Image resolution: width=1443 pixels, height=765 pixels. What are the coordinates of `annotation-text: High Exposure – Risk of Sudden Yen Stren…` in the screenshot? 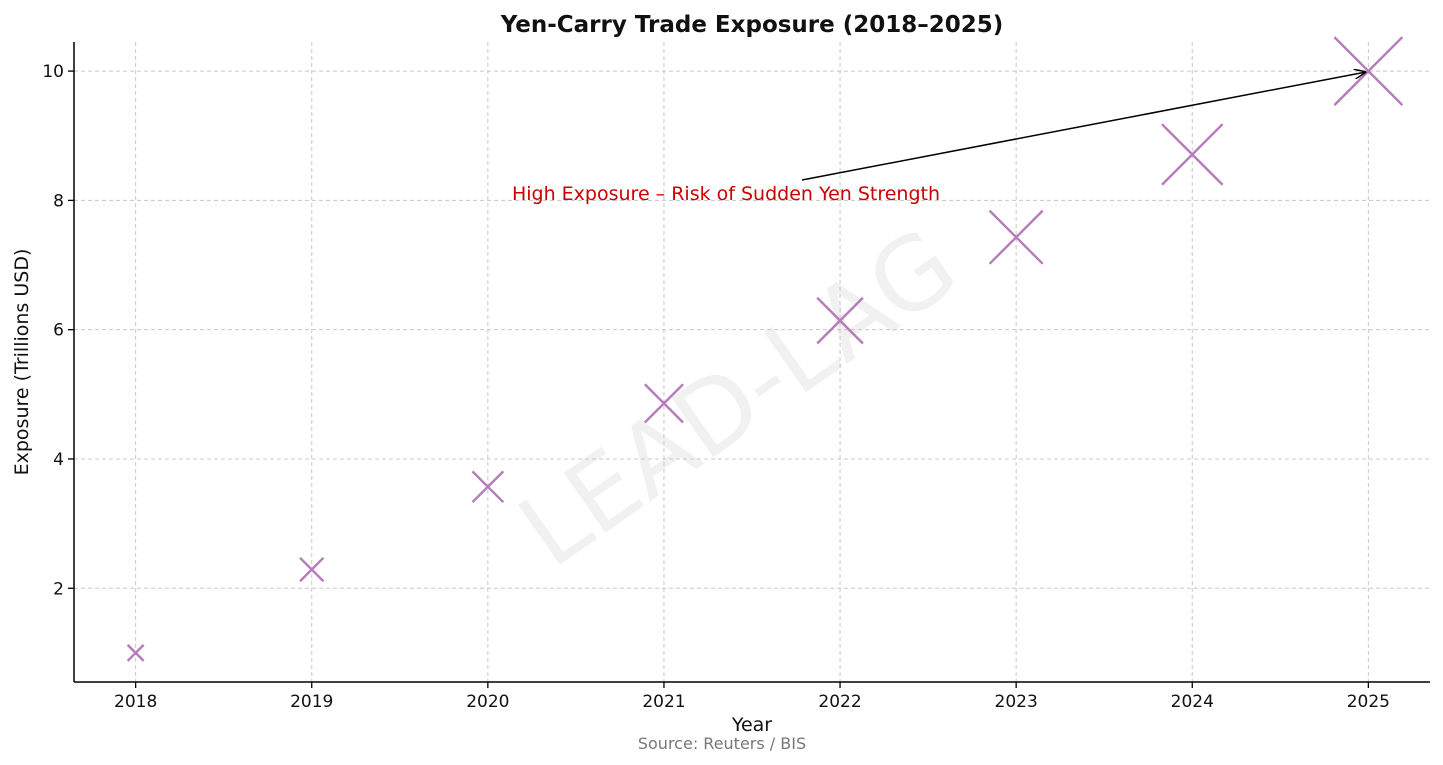 It's located at (726, 194).